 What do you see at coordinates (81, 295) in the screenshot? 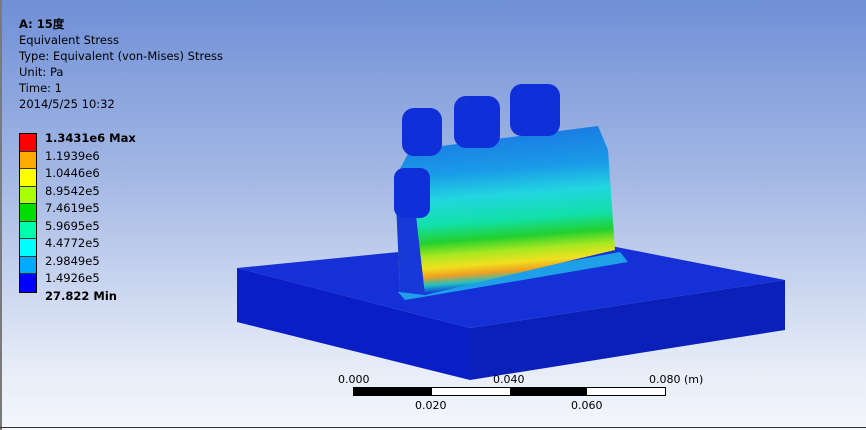
I see `legend-min-label: 27.822 Min` at bounding box center [81, 295].